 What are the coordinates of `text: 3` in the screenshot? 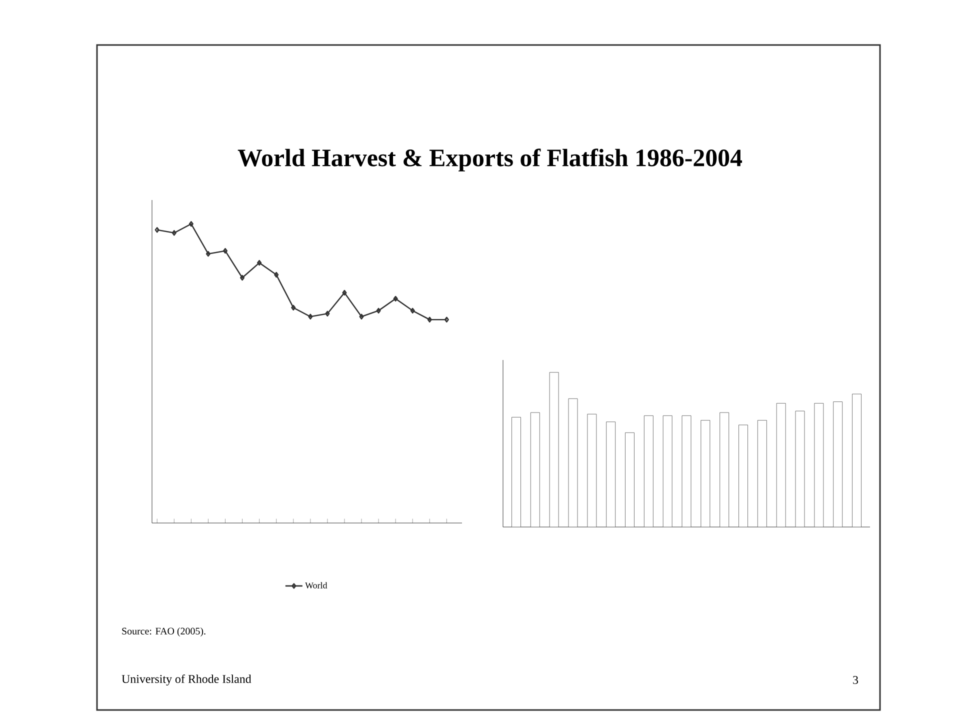 It's located at (855, 680).